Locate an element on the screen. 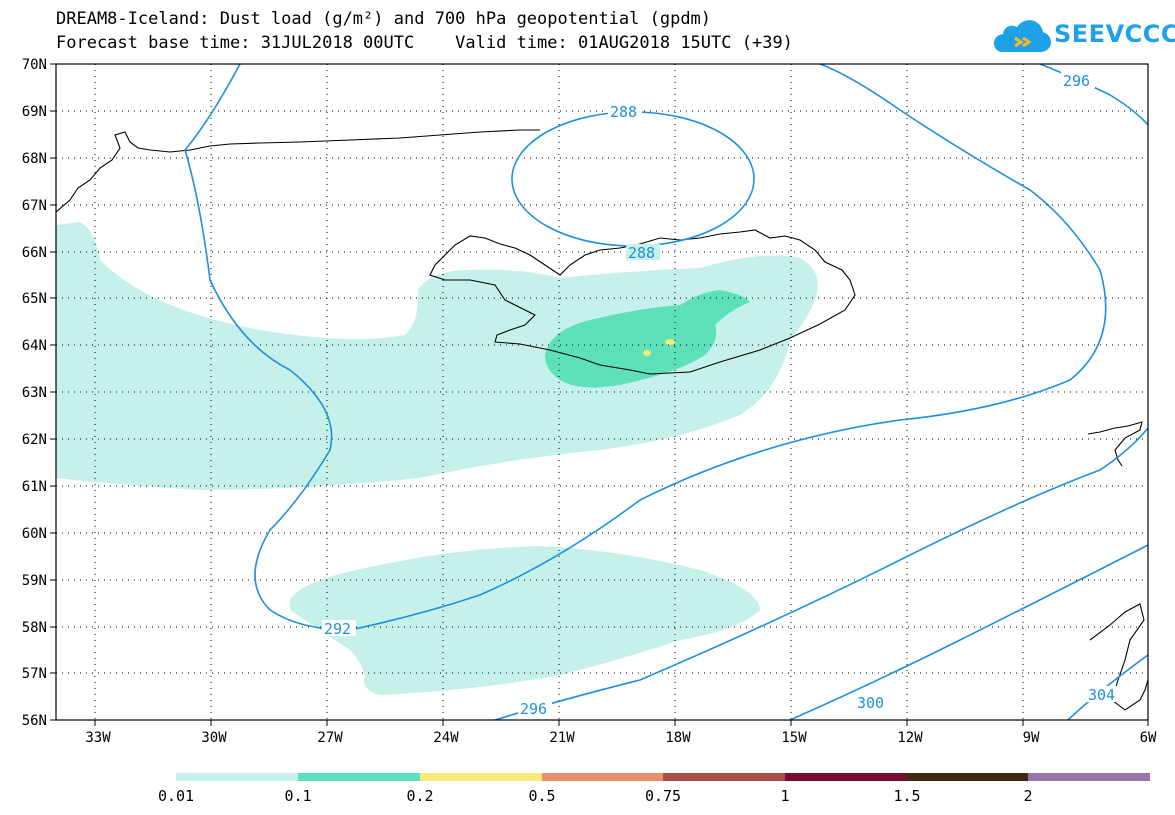  lon-label: 15W is located at coordinates (794, 738).